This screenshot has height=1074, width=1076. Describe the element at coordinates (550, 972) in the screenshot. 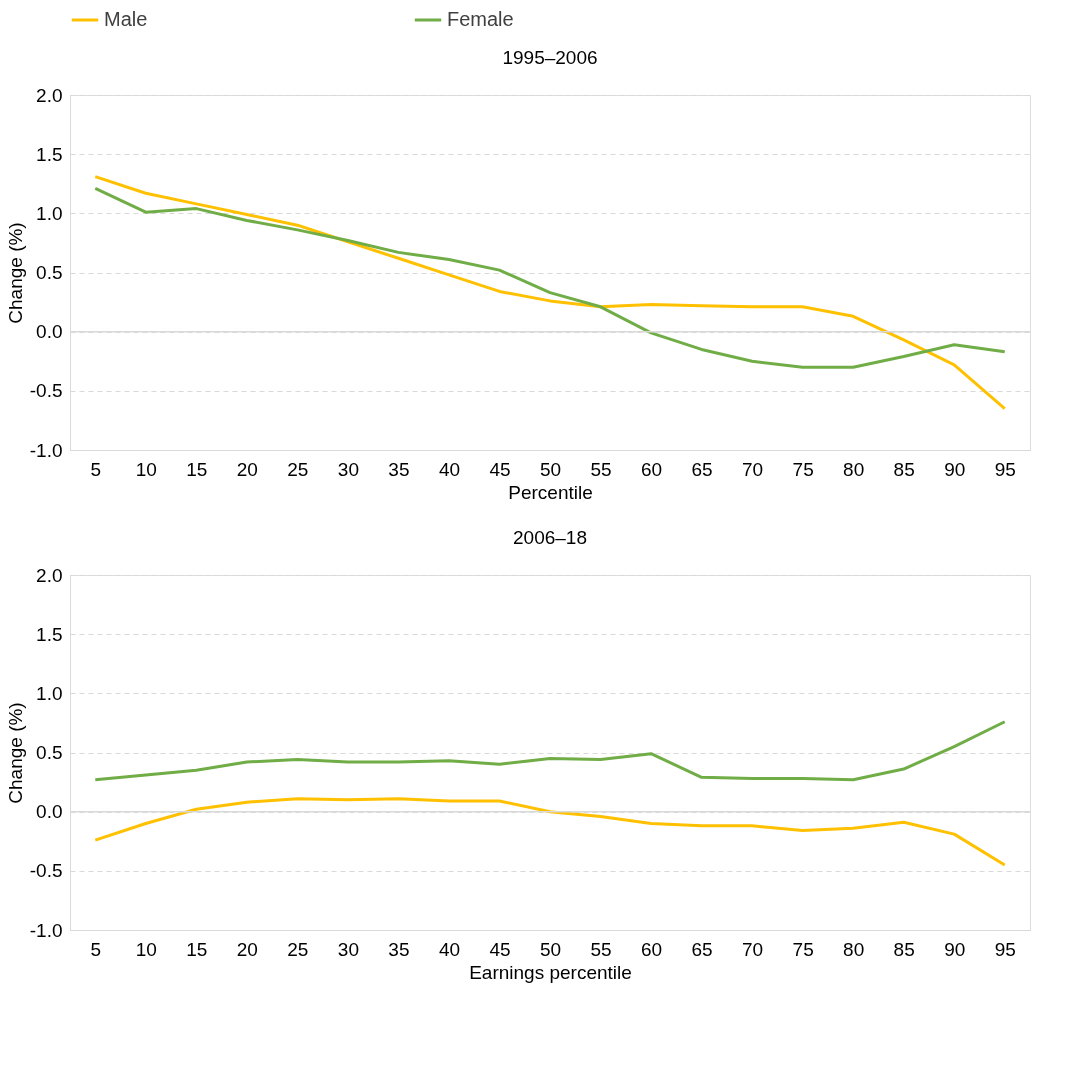

I see `x-axis-title: Earnings percentile` at that location.